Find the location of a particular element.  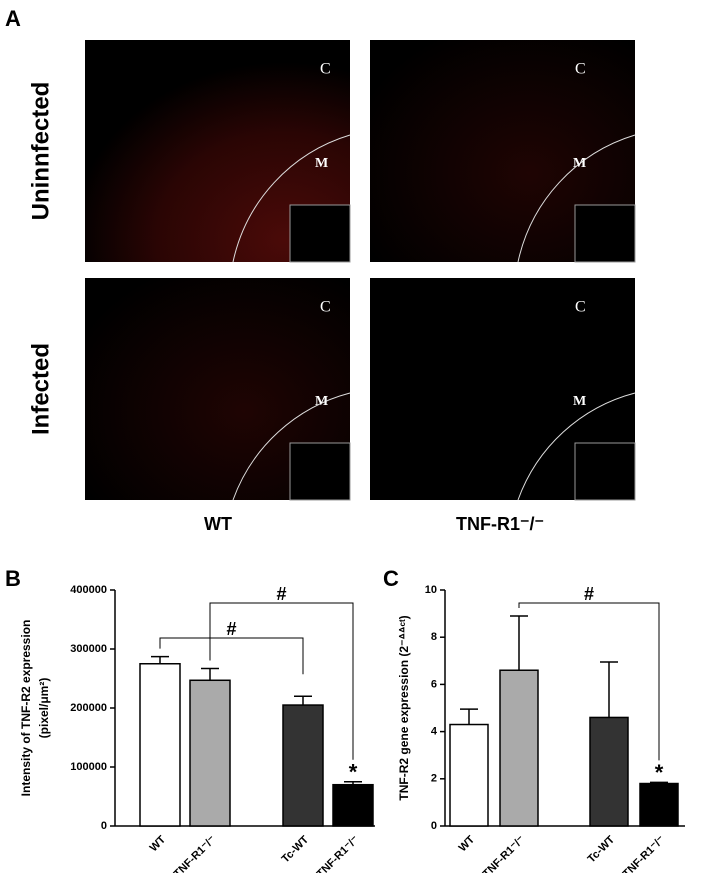

y-tick-label: 400000 is located at coordinates (88, 590).